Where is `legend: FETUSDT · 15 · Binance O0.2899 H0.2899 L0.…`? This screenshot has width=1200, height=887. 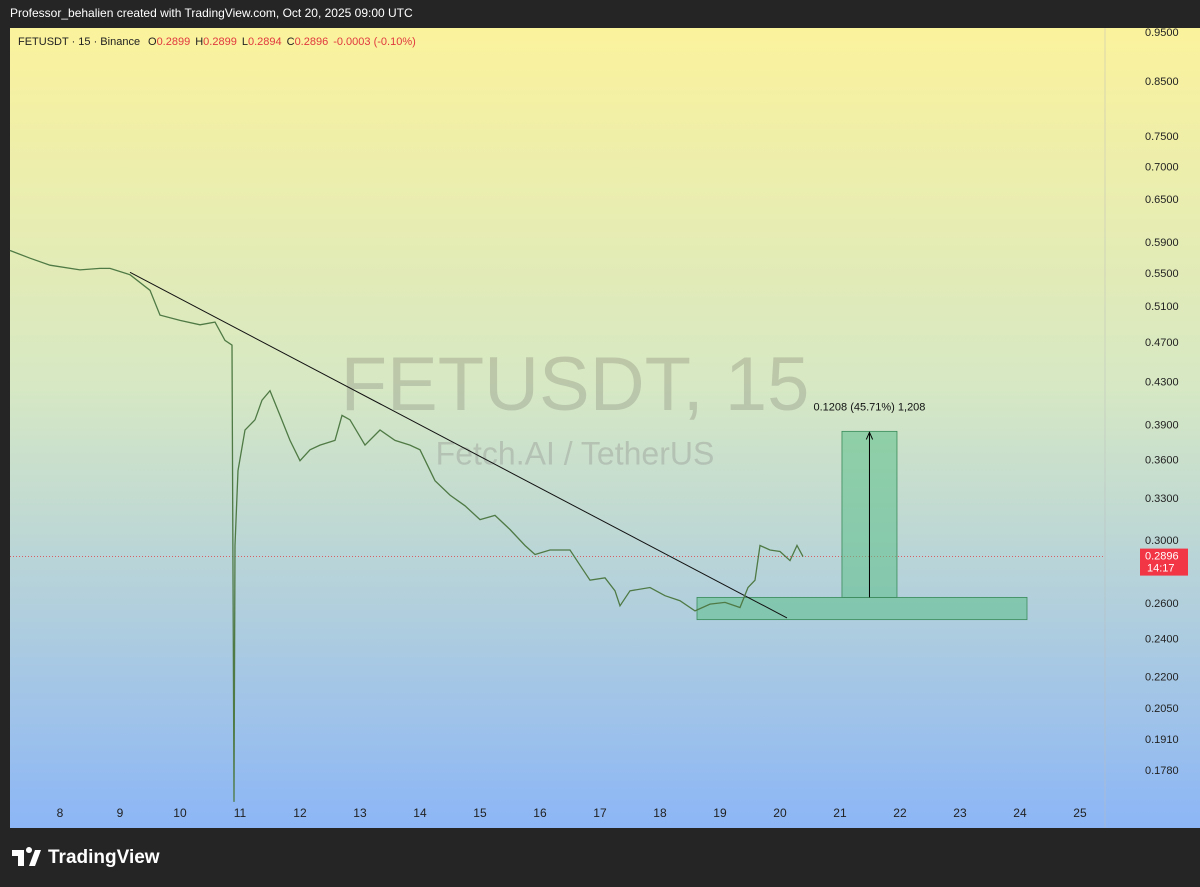 legend: FETUSDT · 15 · Binance O0.2899 H0.2899 L0.… is located at coordinates (217, 42).